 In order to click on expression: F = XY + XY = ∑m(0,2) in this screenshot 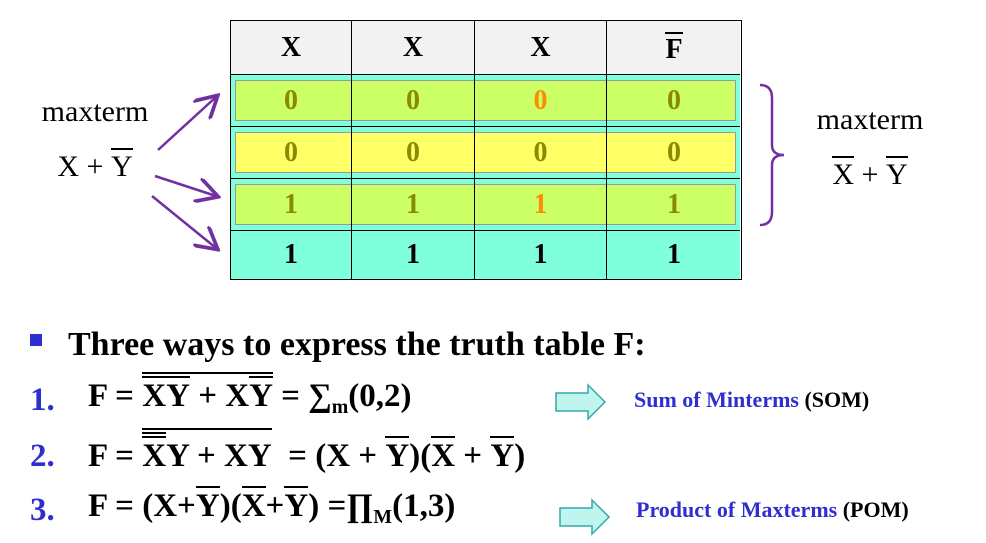, I will do `click(249, 395)`.